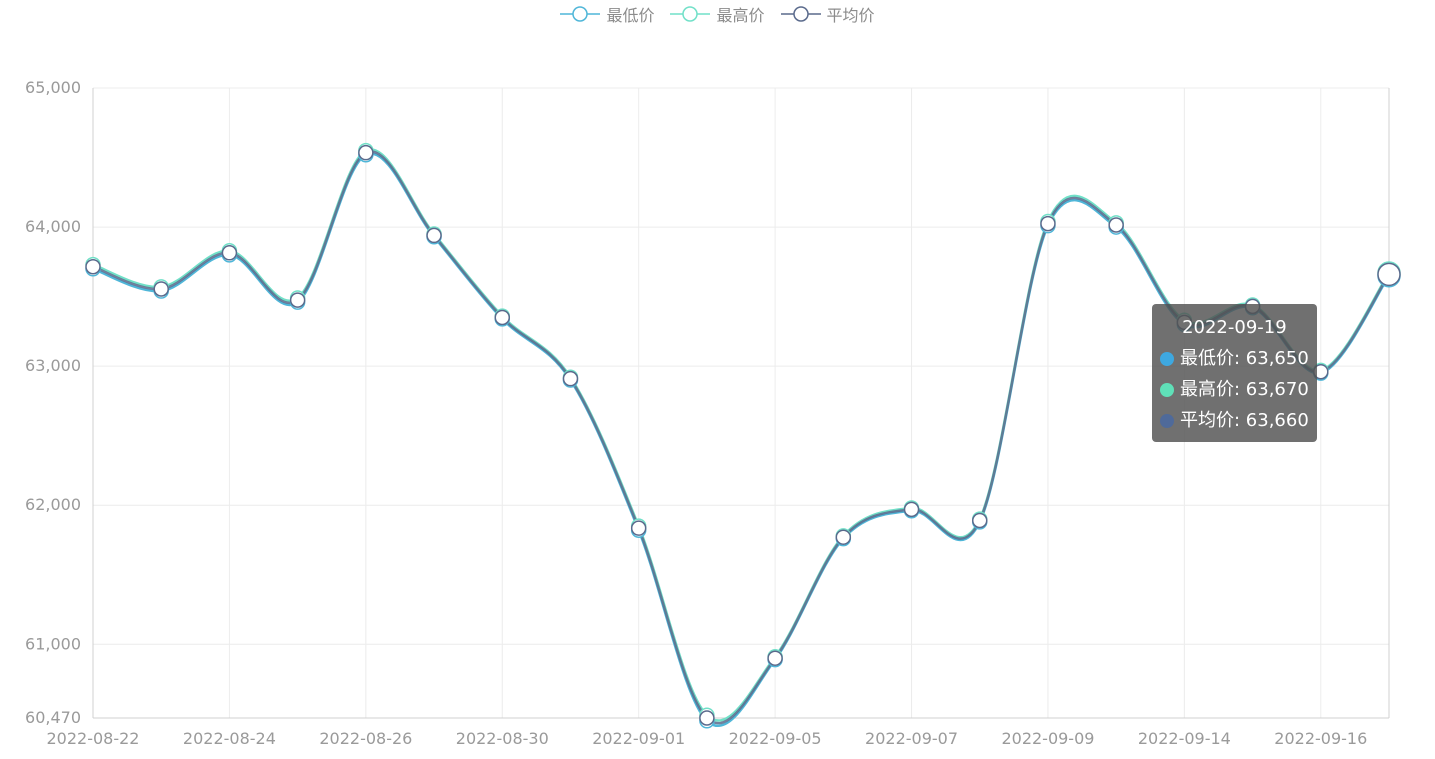  I want to click on chart-legend: 最低价 最高价 平均价, so click(717, 14).